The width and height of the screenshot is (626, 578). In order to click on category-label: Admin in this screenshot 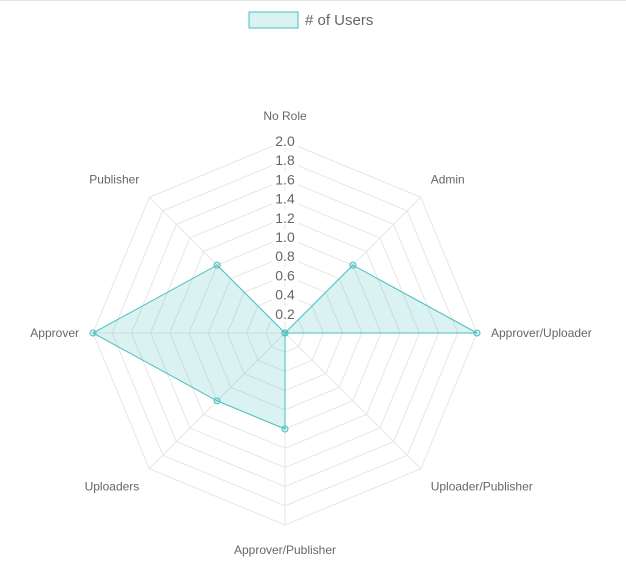, I will do `click(448, 180)`.